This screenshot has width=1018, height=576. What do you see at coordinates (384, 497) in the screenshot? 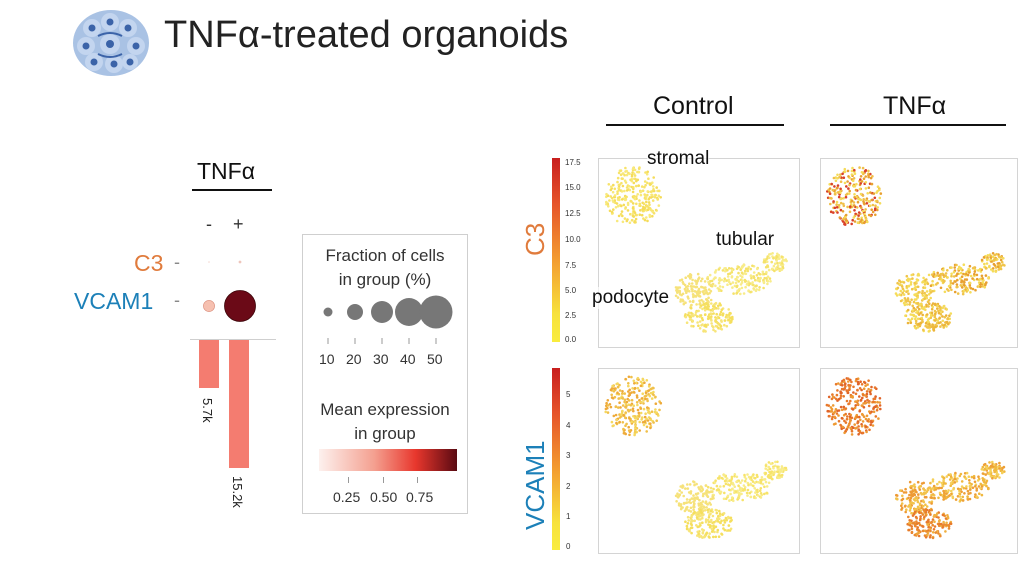
I see `color-tick-050: 0.50` at bounding box center [384, 497].